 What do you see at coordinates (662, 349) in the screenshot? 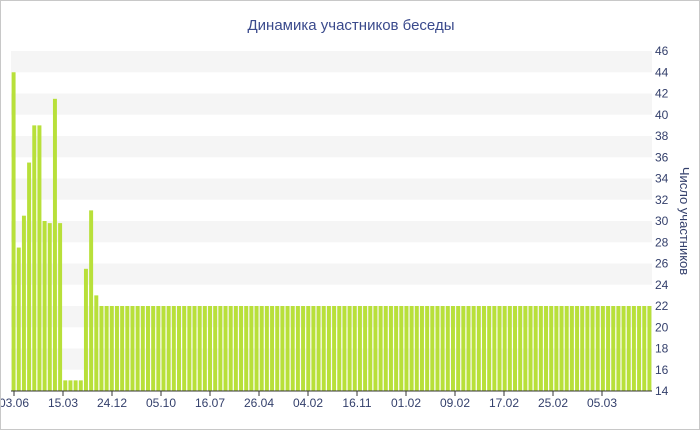
I see `y-tick-label: 18` at bounding box center [662, 349].